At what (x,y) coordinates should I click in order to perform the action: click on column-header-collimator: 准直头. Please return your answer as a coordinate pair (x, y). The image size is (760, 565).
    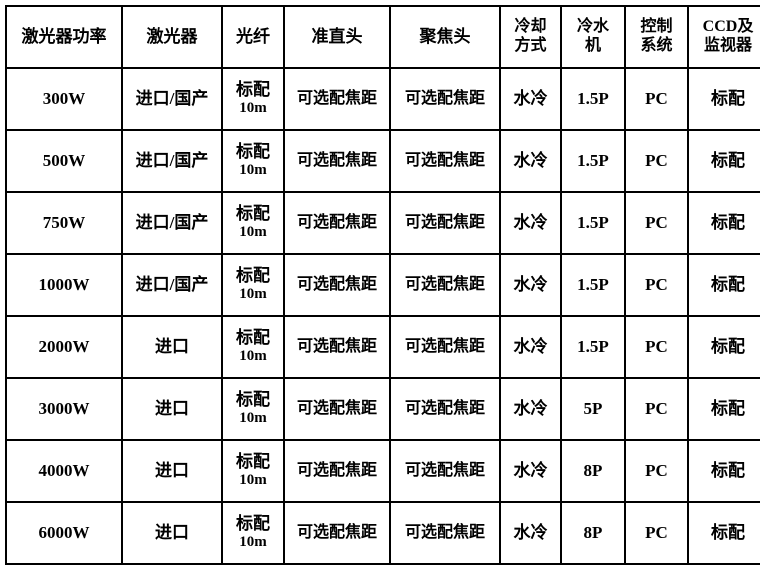
    Looking at the image, I should click on (337, 37).